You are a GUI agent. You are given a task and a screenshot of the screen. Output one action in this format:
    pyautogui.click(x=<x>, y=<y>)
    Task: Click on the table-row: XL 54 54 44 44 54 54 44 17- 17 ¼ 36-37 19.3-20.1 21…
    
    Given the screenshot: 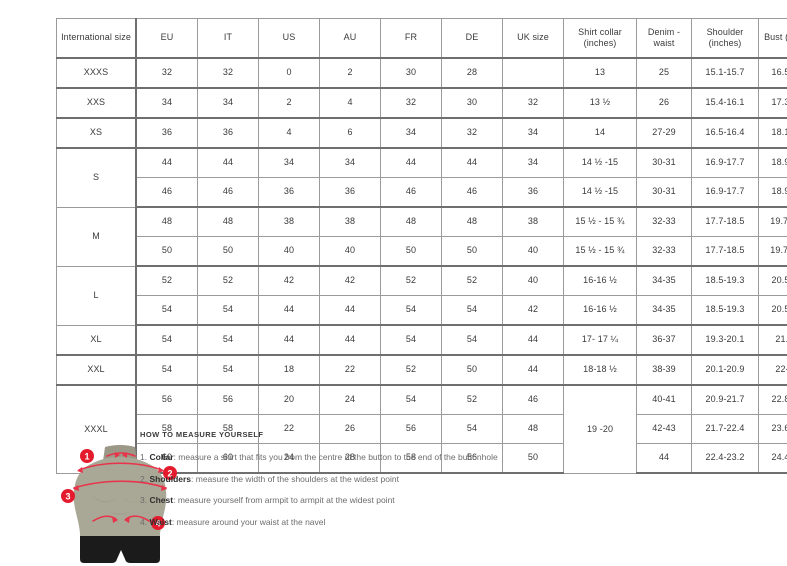 What is the action you would take?
    pyautogui.click(x=421, y=340)
    